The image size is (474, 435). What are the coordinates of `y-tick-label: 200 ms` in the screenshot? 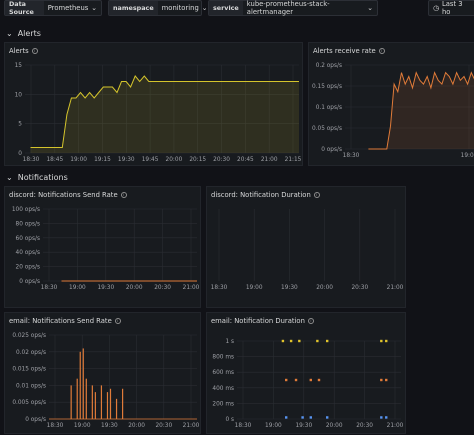 It's located at (223, 404).